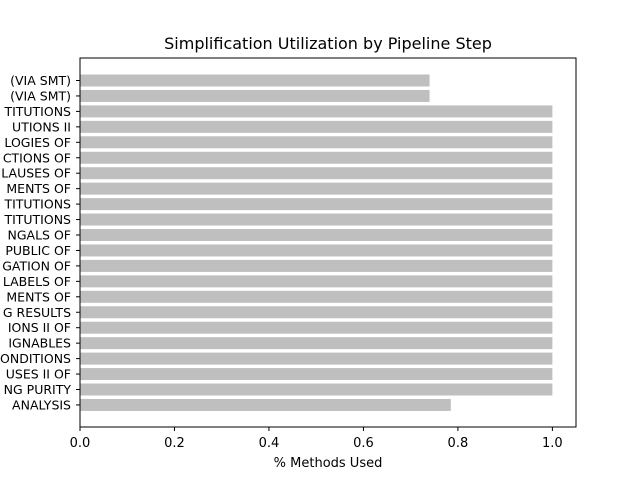  What do you see at coordinates (80, 443) in the screenshot?
I see `x-tick-label: 0.0` at bounding box center [80, 443].